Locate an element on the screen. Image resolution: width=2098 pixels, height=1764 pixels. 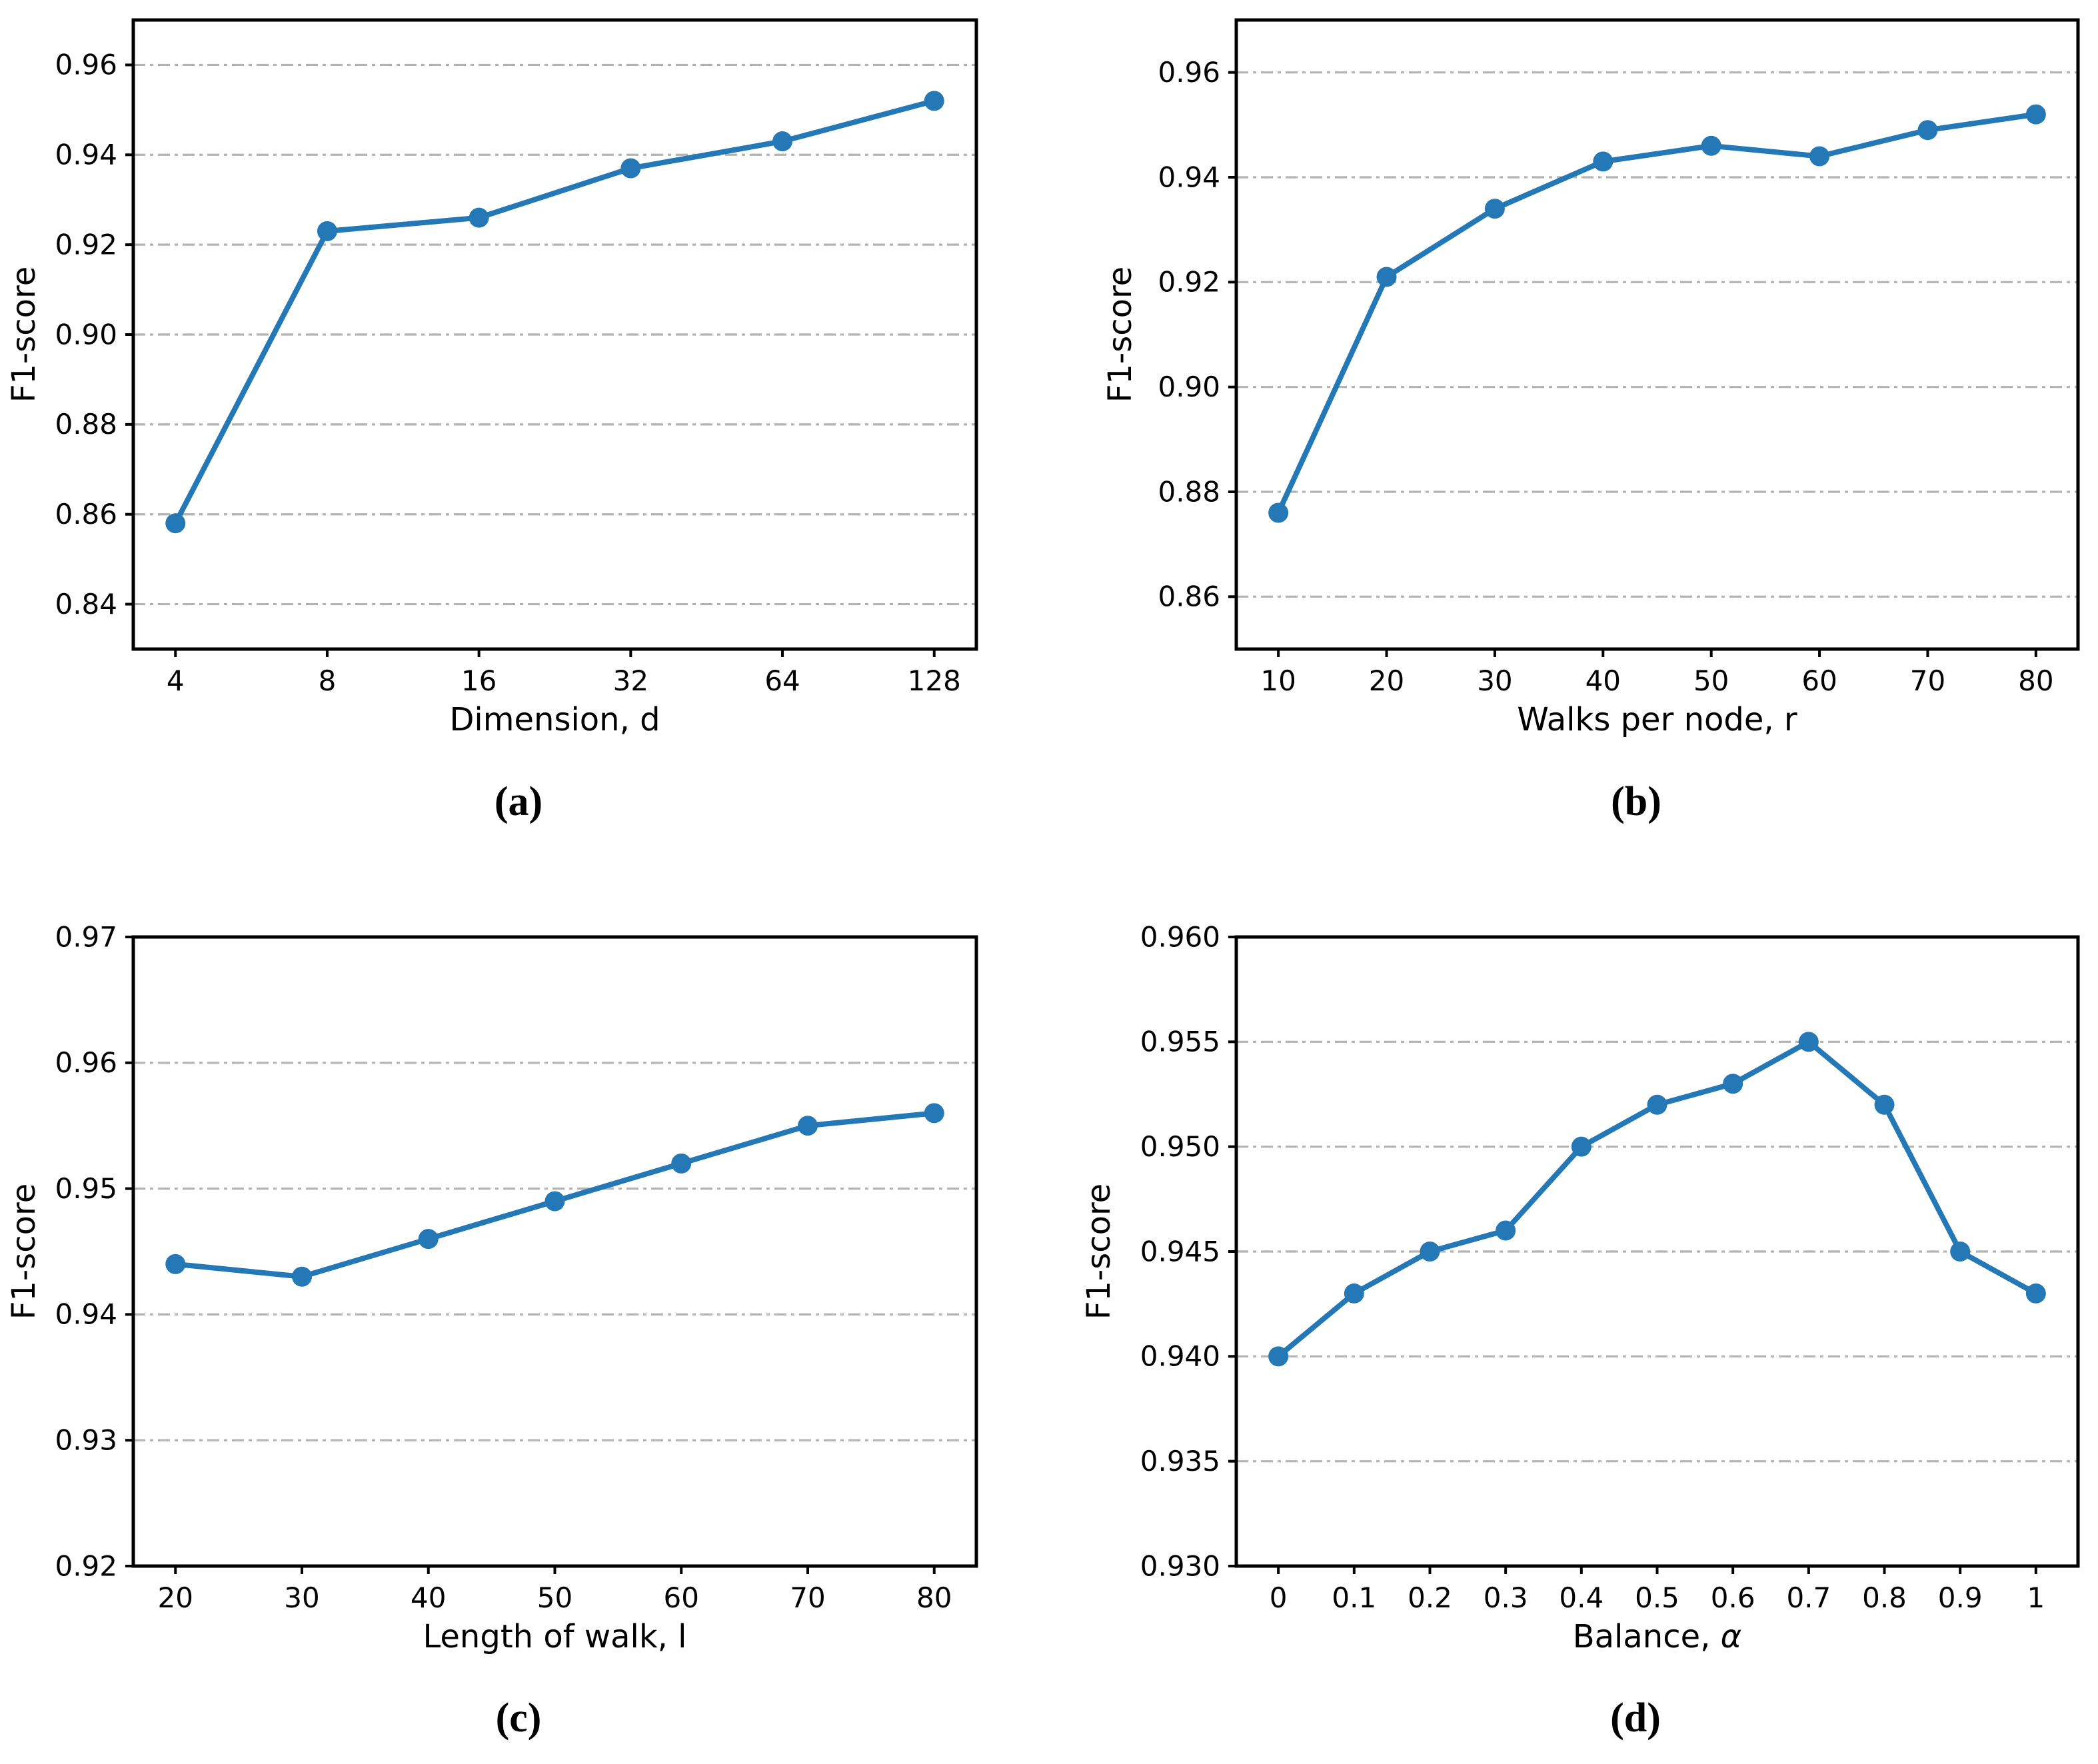
y-tick-label: 0.940 is located at coordinates (1180, 1356).